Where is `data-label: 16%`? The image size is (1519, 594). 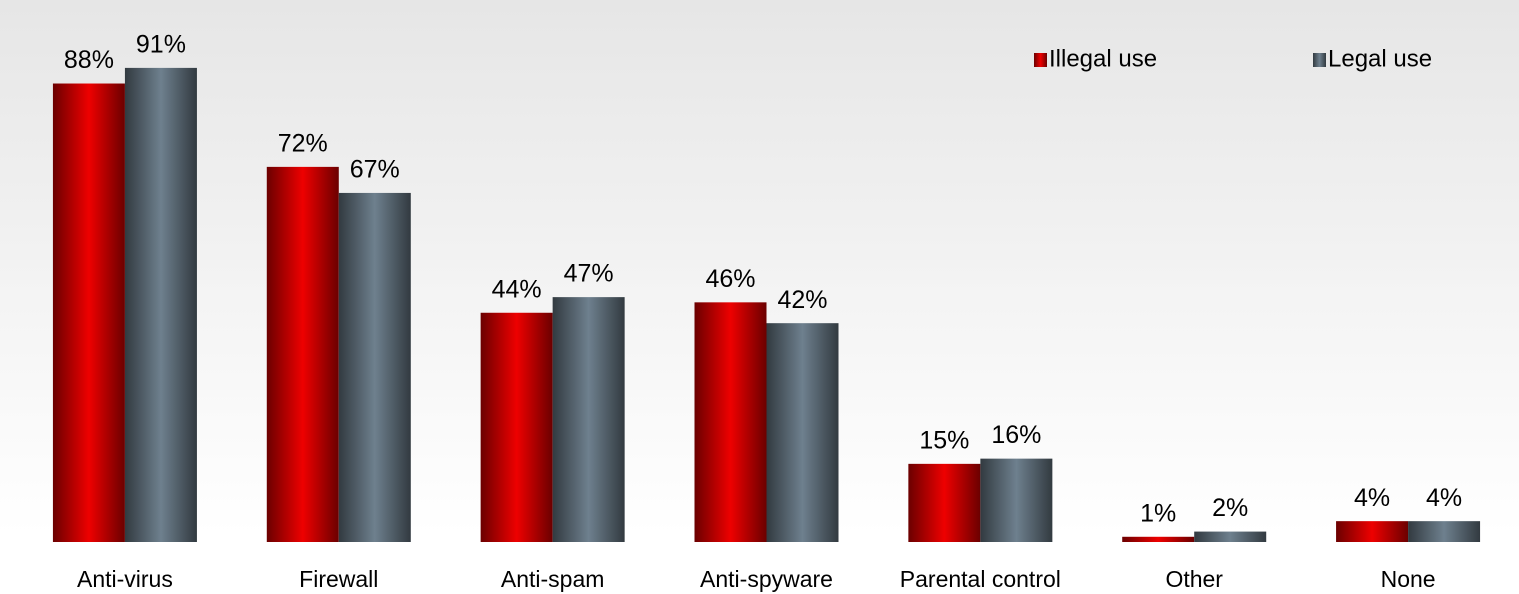
data-label: 16% is located at coordinates (1016, 435).